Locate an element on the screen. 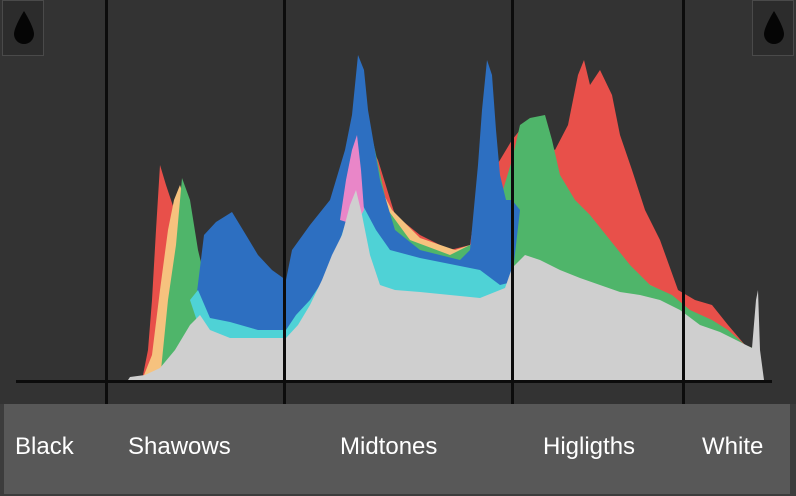 Image resolution: width=796 pixels, height=496 pixels. histogram-baseline is located at coordinates (394, 381).